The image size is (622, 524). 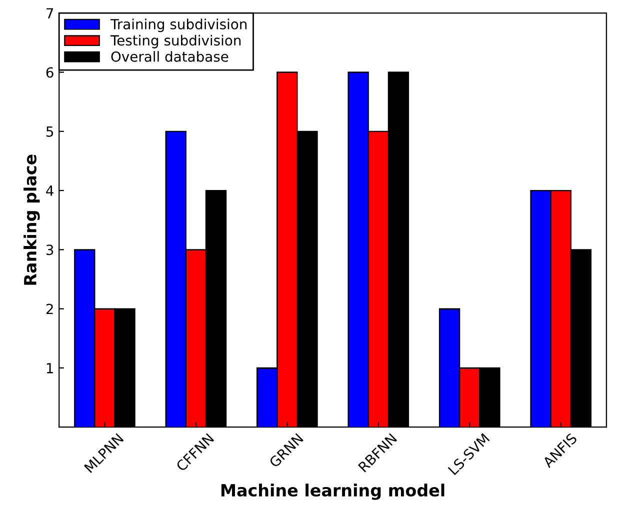 I want to click on legend-label: Testing subdivision, so click(x=175, y=41).